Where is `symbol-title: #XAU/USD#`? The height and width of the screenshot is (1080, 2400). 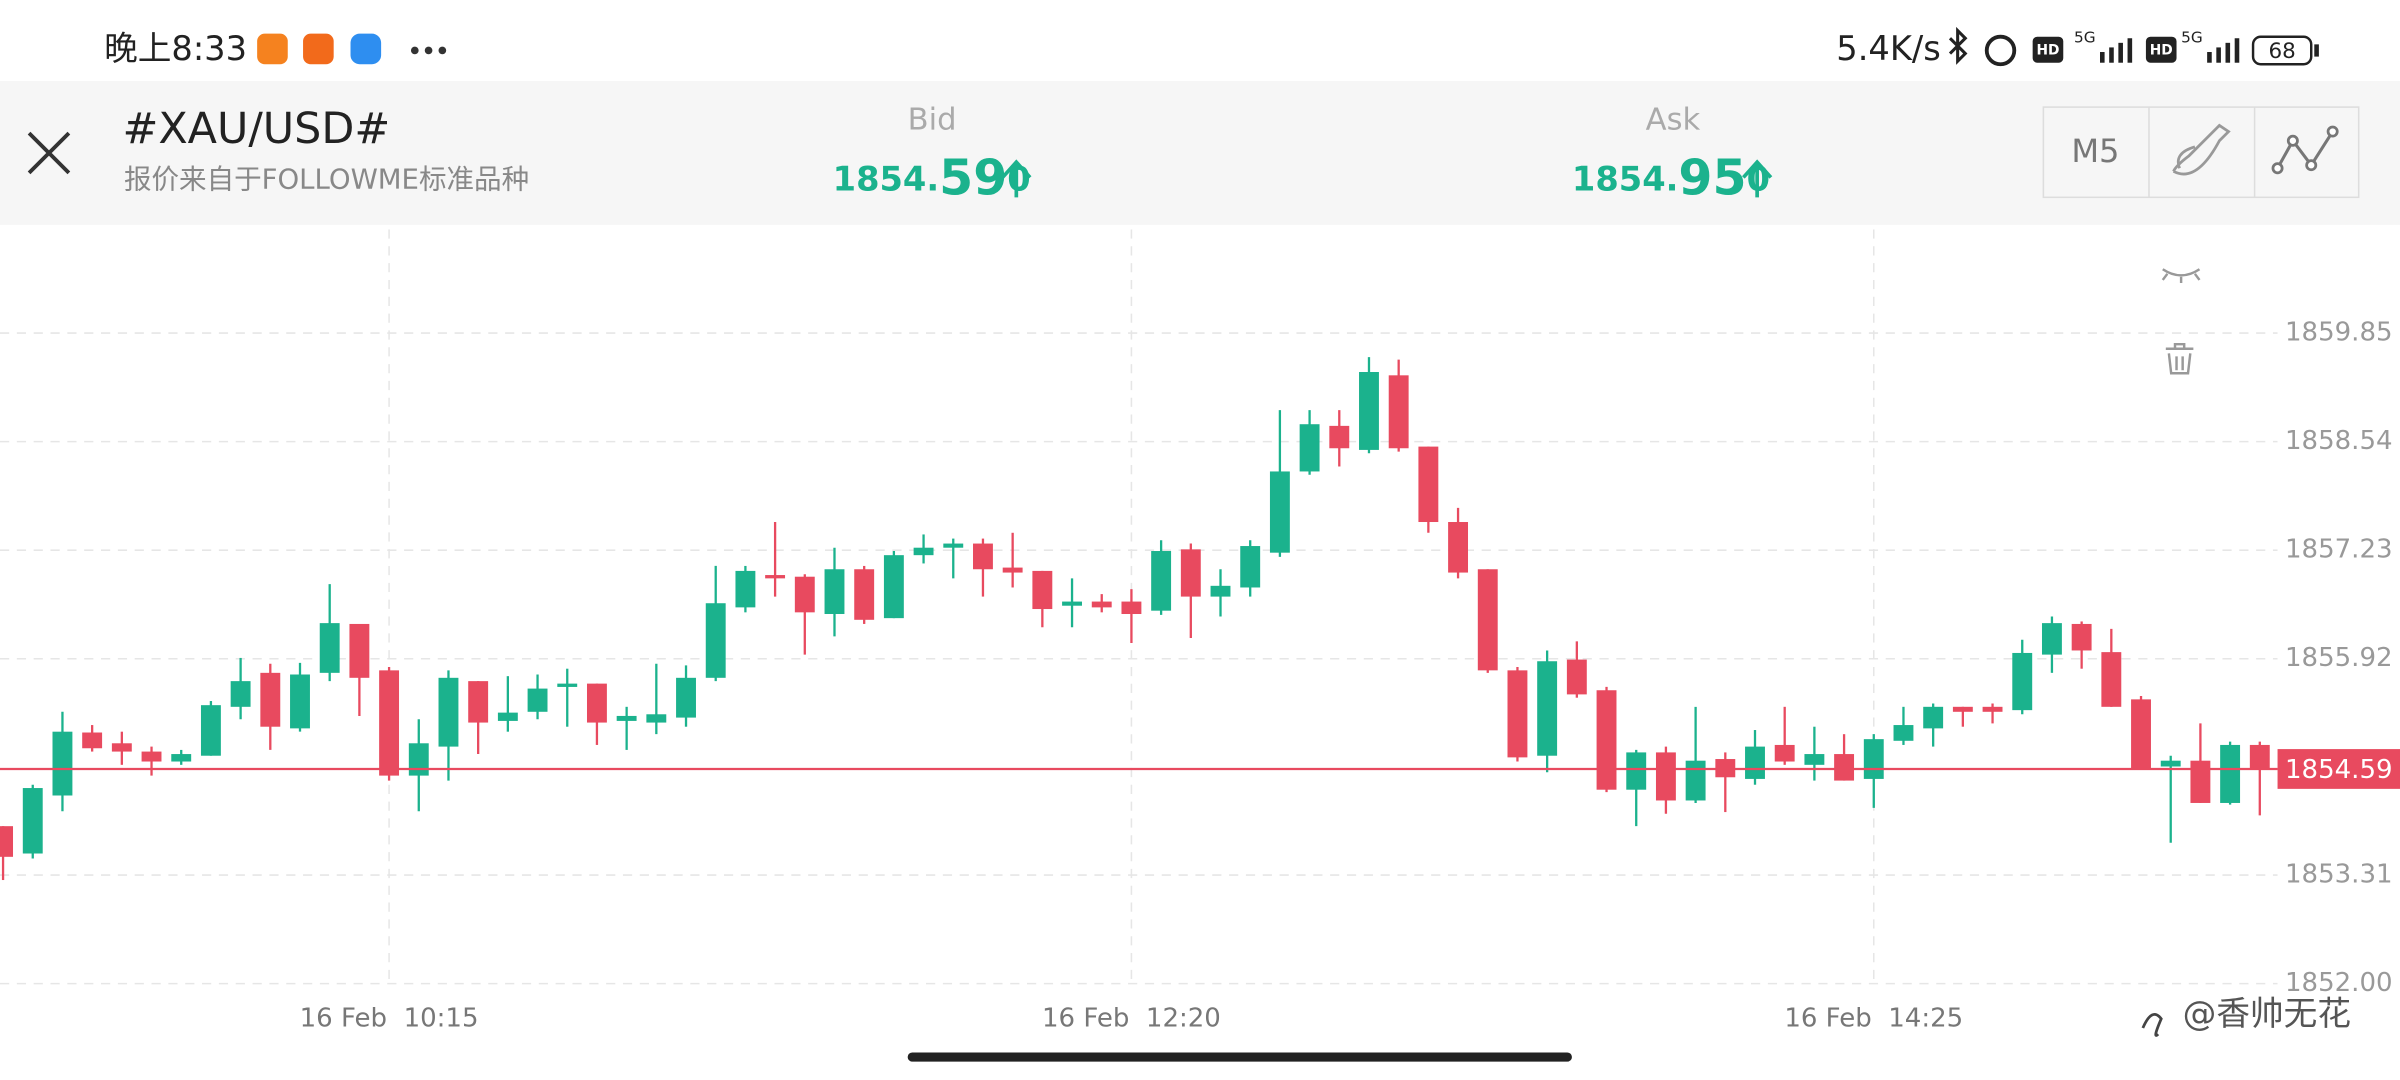
symbol-title: #XAU/USD# is located at coordinates (256, 129).